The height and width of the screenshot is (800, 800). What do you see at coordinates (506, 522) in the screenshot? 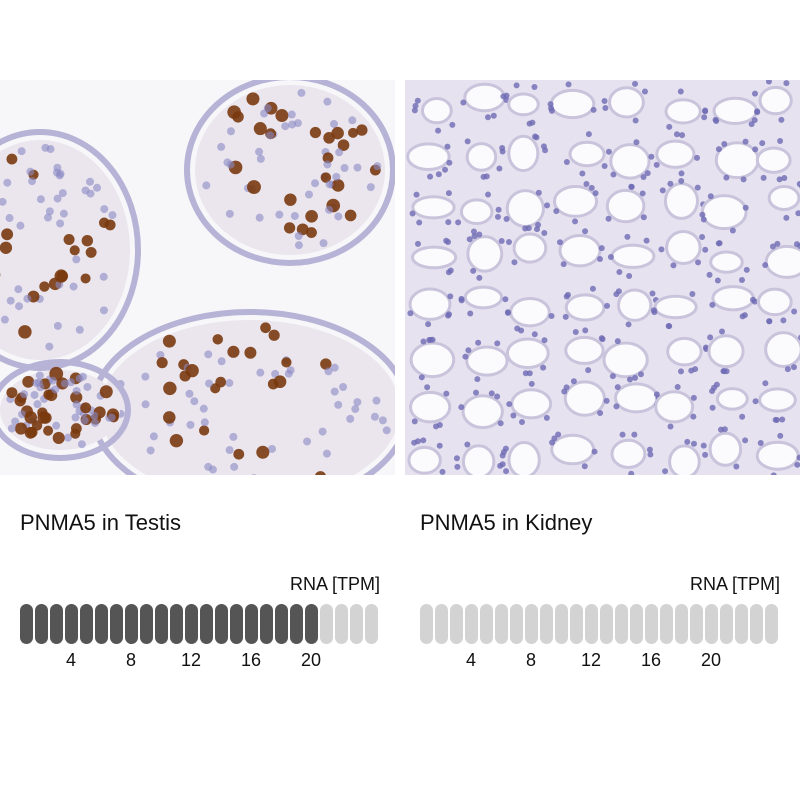
I see `kidney-title: PNMA5 in Kidney` at bounding box center [506, 522].